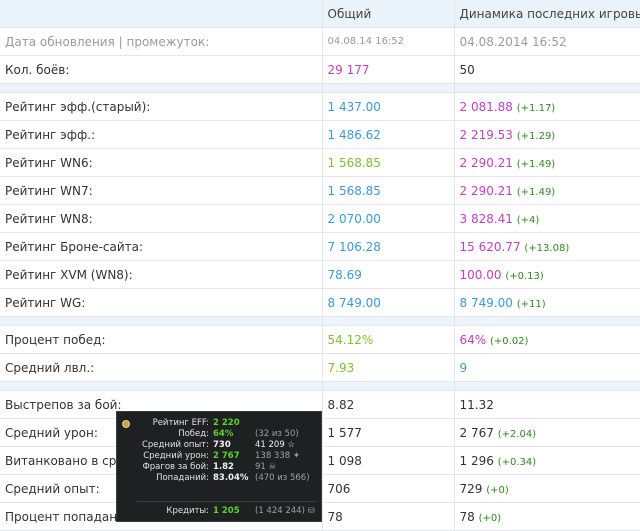 Image resolution: width=640 pixels, height=531 pixels. What do you see at coordinates (238, 434) in the screenshot?
I see `tooltip-row: Побед: 64% (32 из 50)` at bounding box center [238, 434].